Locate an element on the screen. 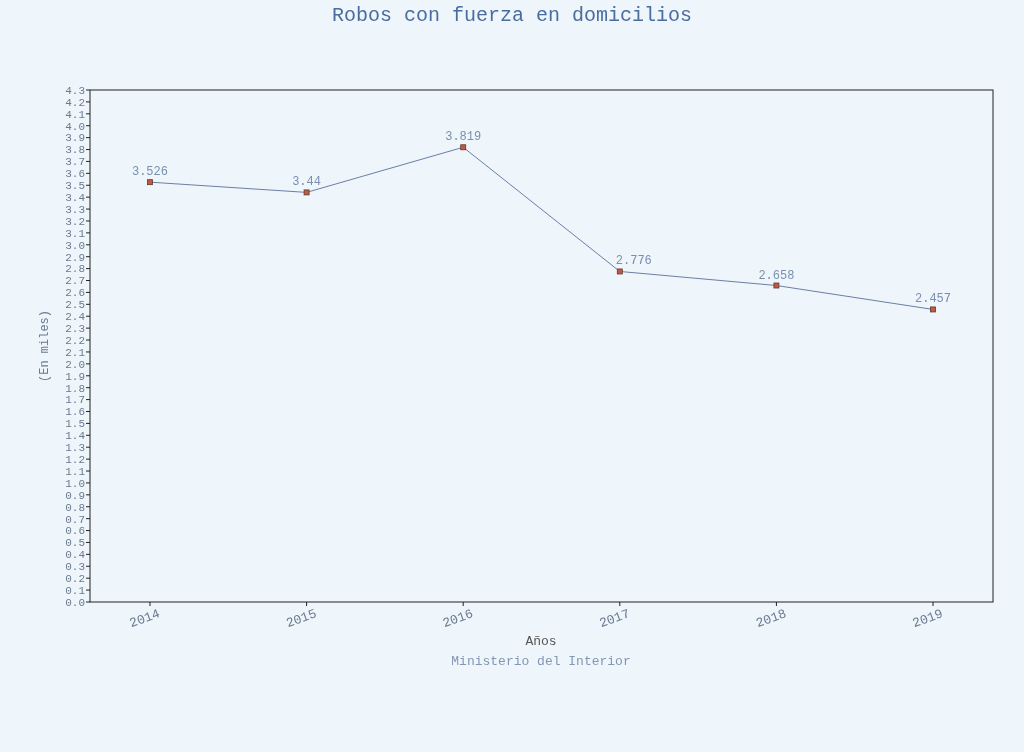  y-tick-label: 4.2 is located at coordinates (75, 102).